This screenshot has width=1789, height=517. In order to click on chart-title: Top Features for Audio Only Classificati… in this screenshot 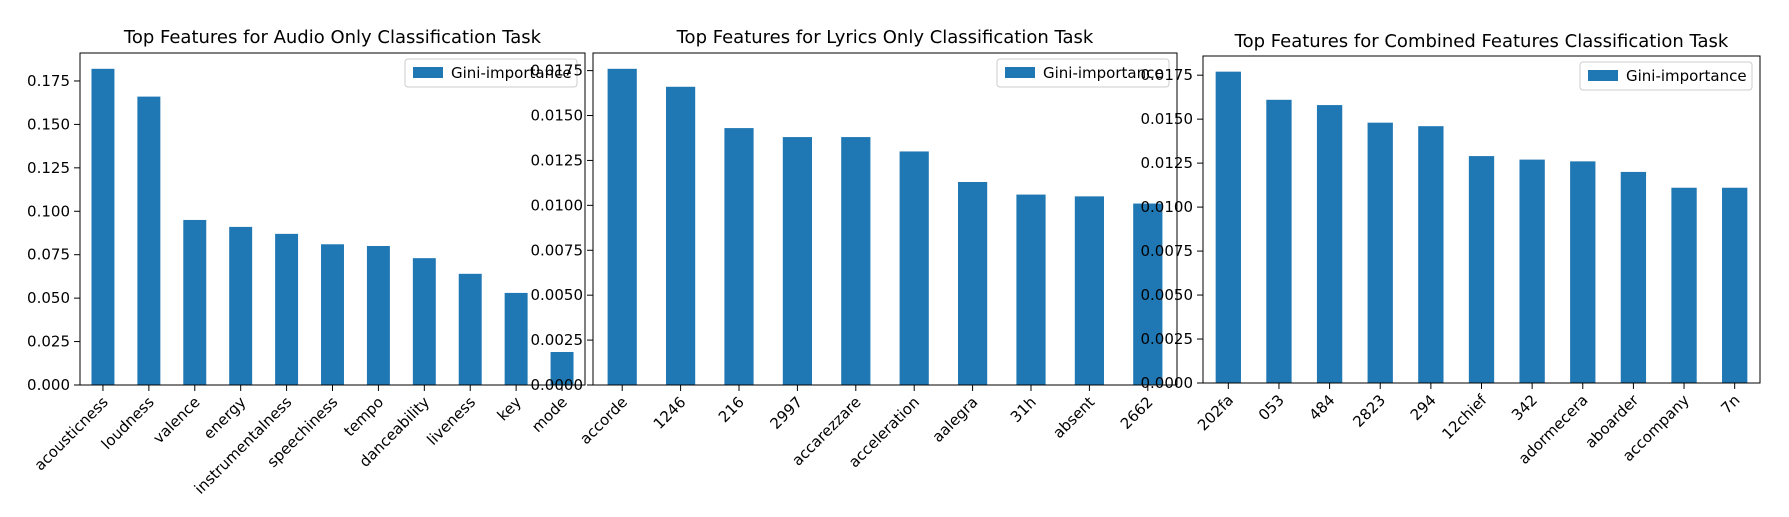, I will do `click(332, 37)`.